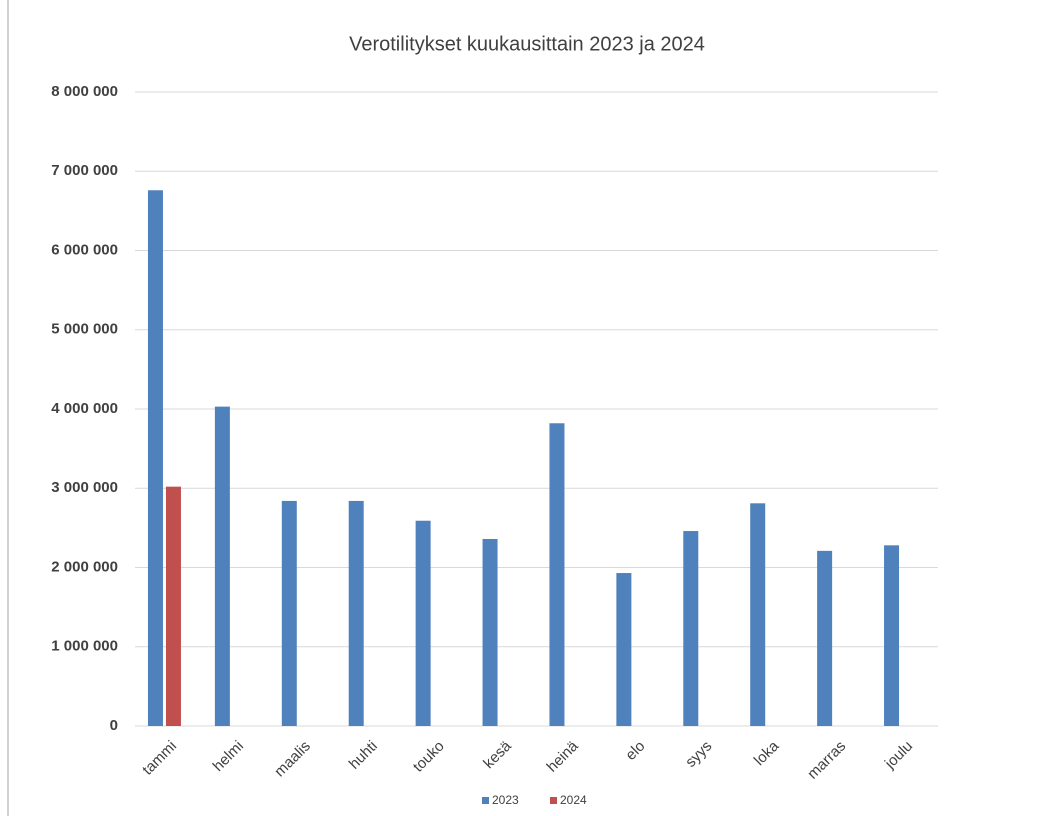 The height and width of the screenshot is (816, 1038). What do you see at coordinates (292, 759) in the screenshot?
I see `x-tick-label: maalis` at bounding box center [292, 759].